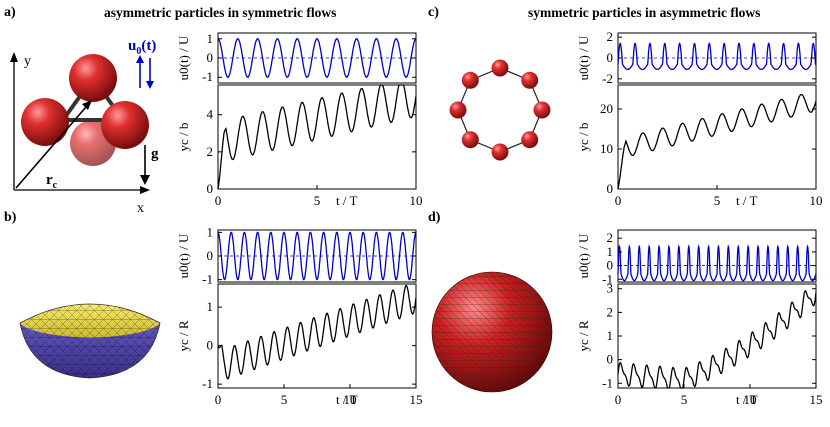 The height and width of the screenshot is (427, 830). I want to click on ytick-label: -2, so click(607, 78).